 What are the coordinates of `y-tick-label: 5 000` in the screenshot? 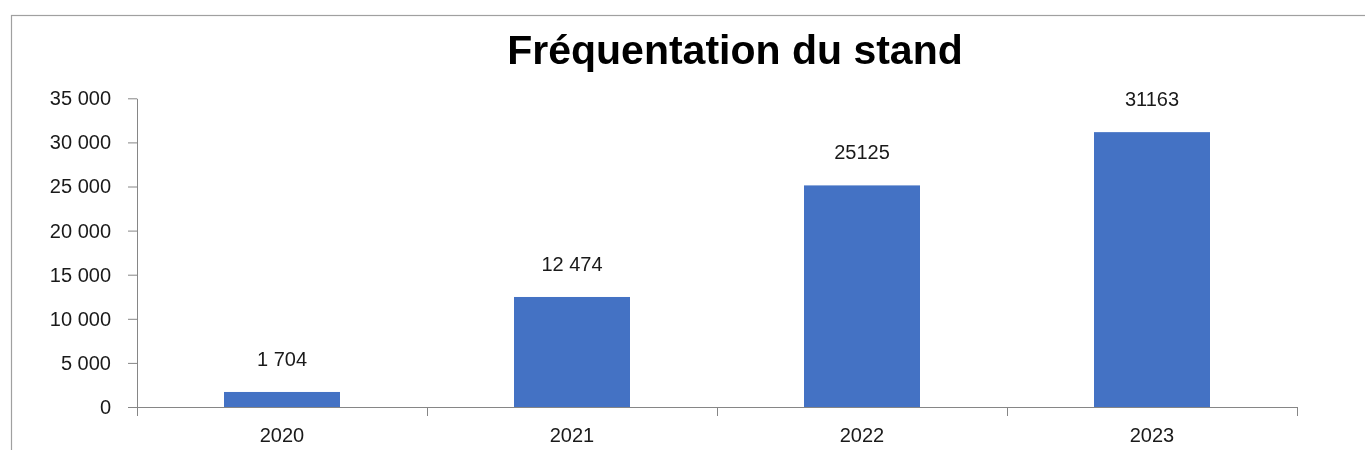 It's located at (85, 362).